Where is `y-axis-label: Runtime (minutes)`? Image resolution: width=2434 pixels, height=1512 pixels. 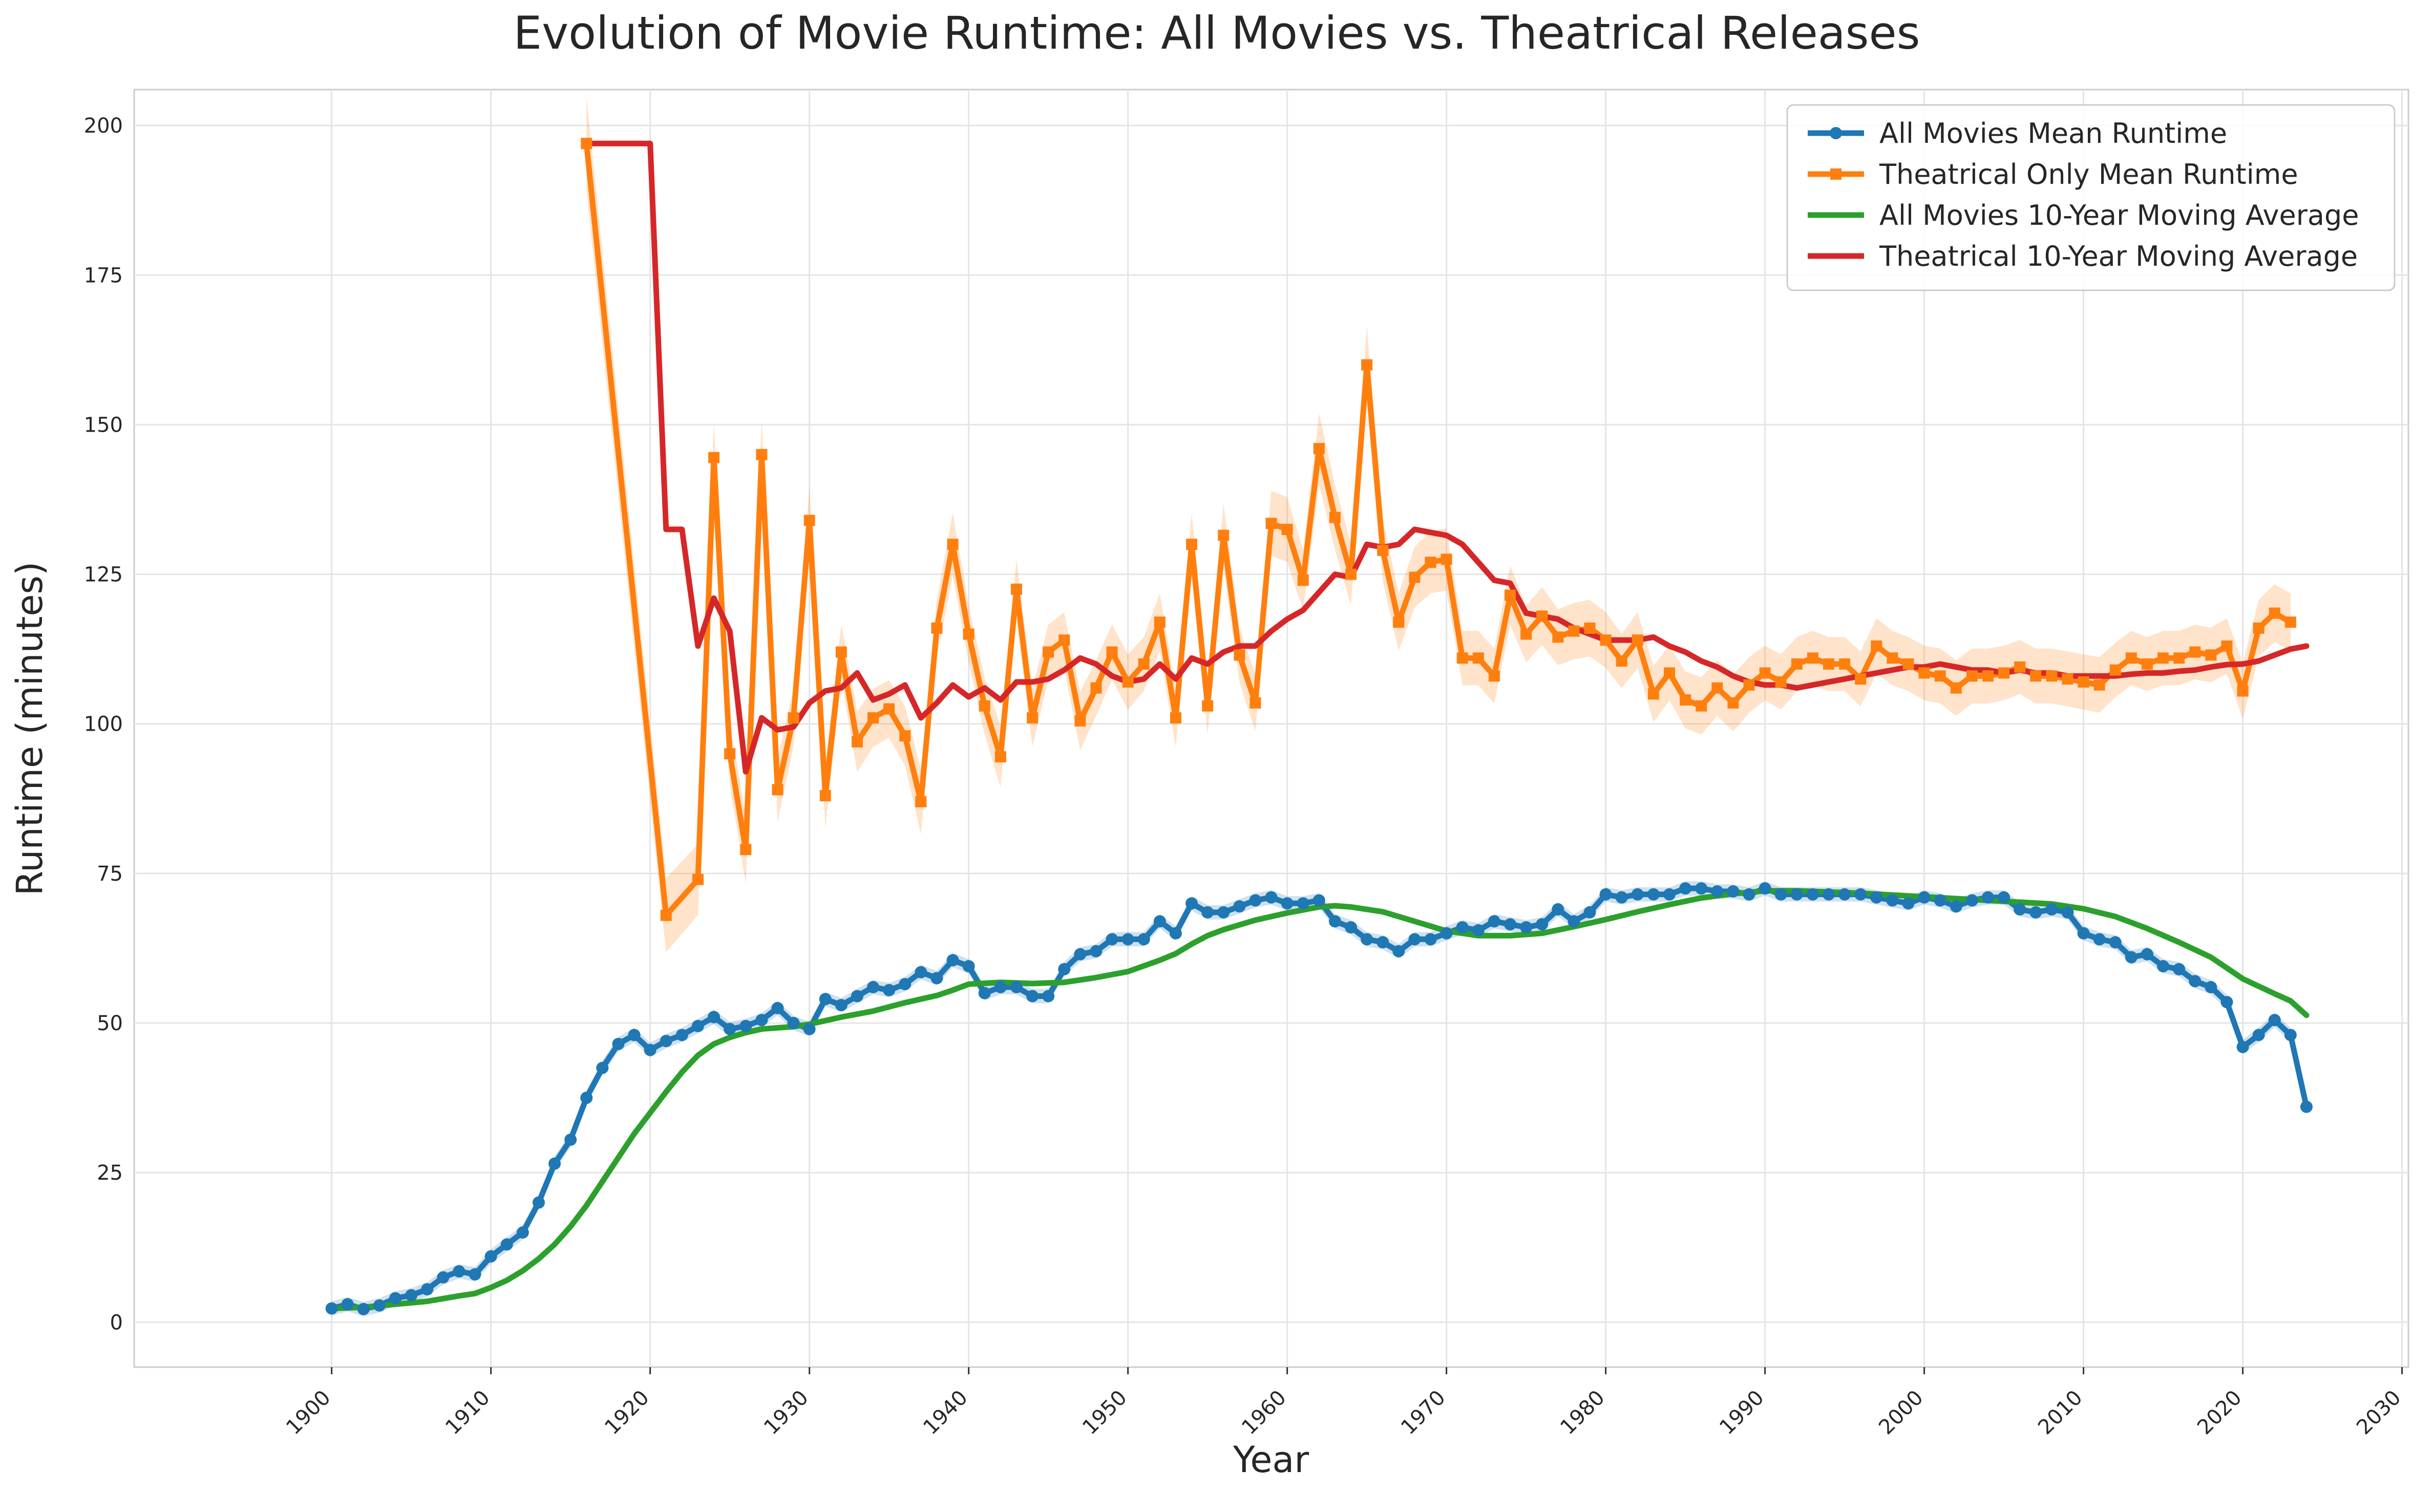 y-axis-label: Runtime (minutes) is located at coordinates (30, 729).